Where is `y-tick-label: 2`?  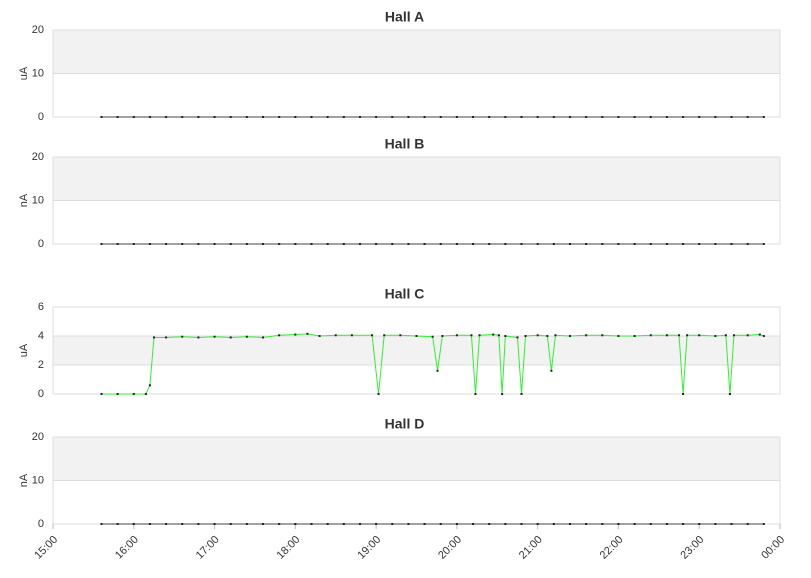 y-tick-label: 2 is located at coordinates (41, 365).